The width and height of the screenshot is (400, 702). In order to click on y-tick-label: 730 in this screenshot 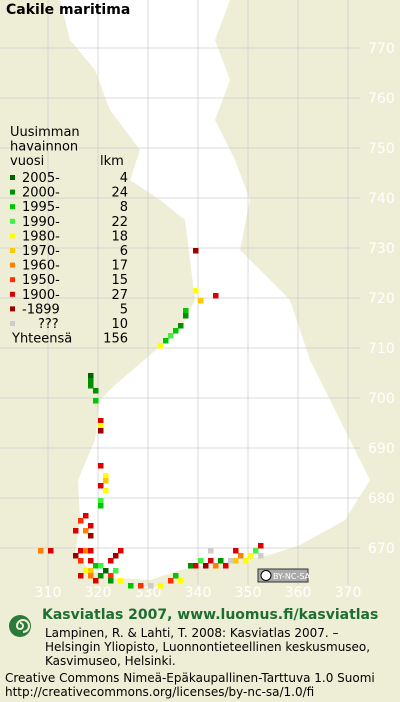, I will do `click(381, 249)`.